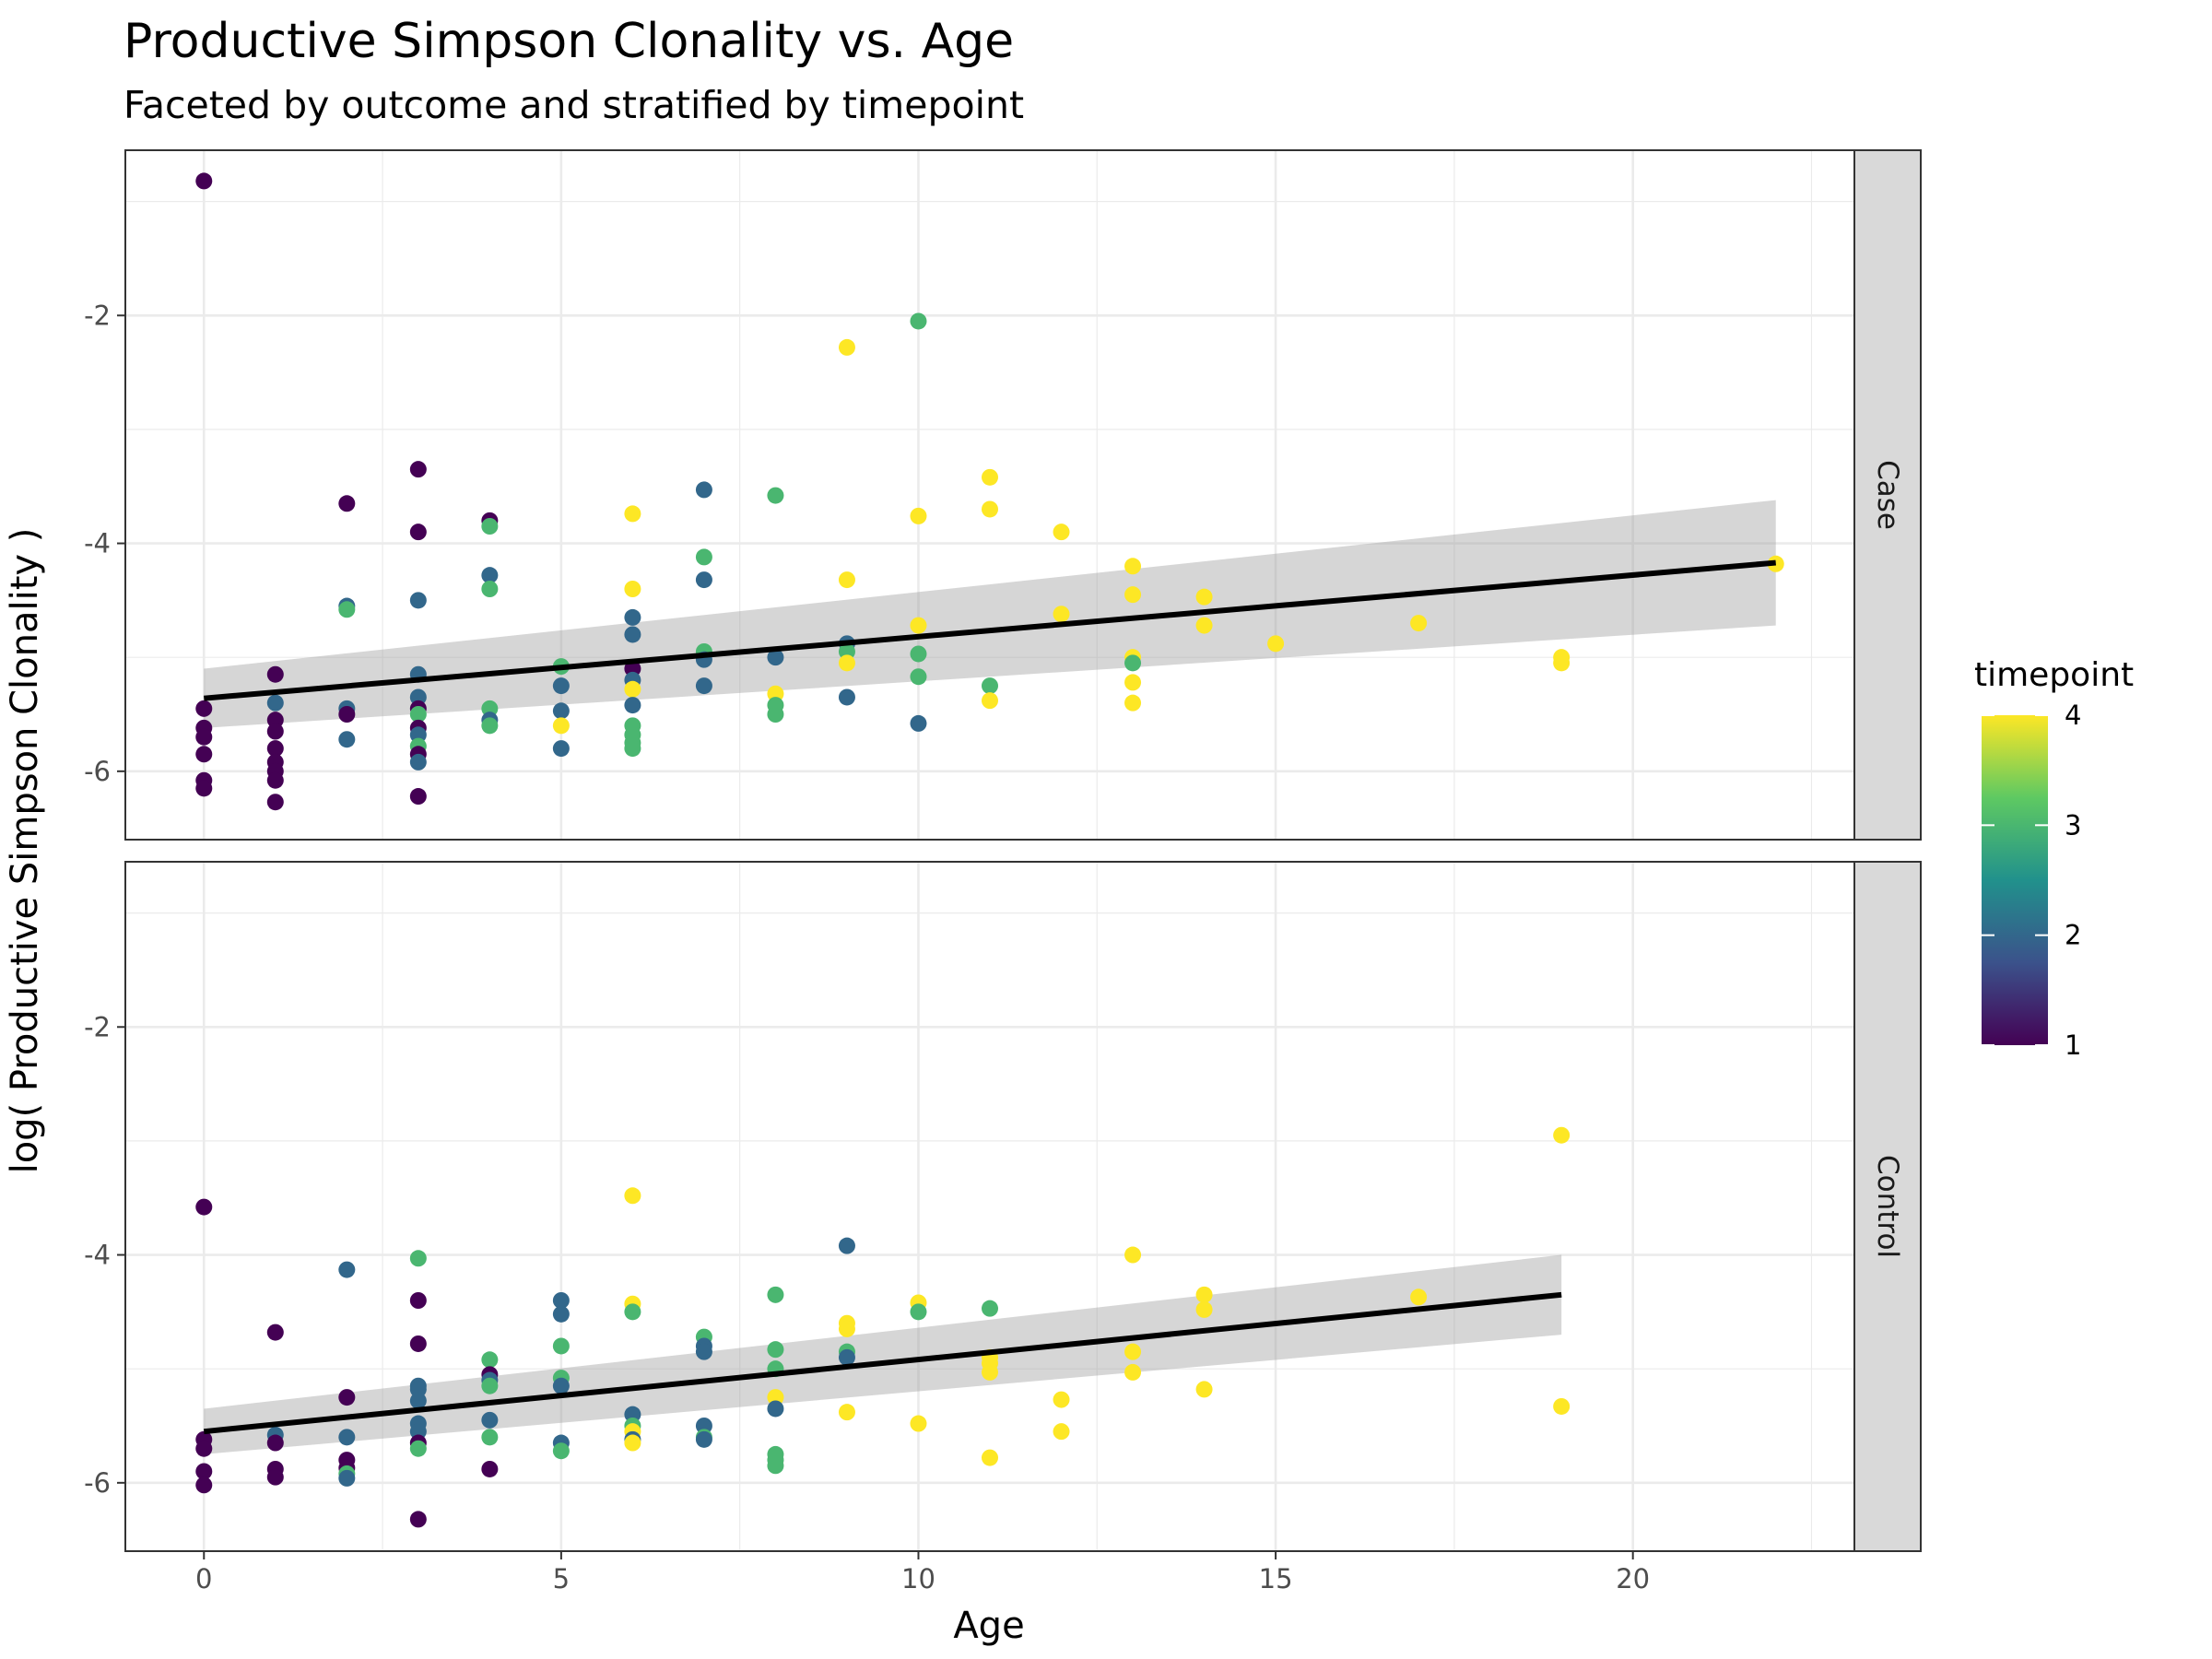 The height and width of the screenshot is (1659, 2212). I want to click on x-tick-label: 15, so click(1276, 1578).